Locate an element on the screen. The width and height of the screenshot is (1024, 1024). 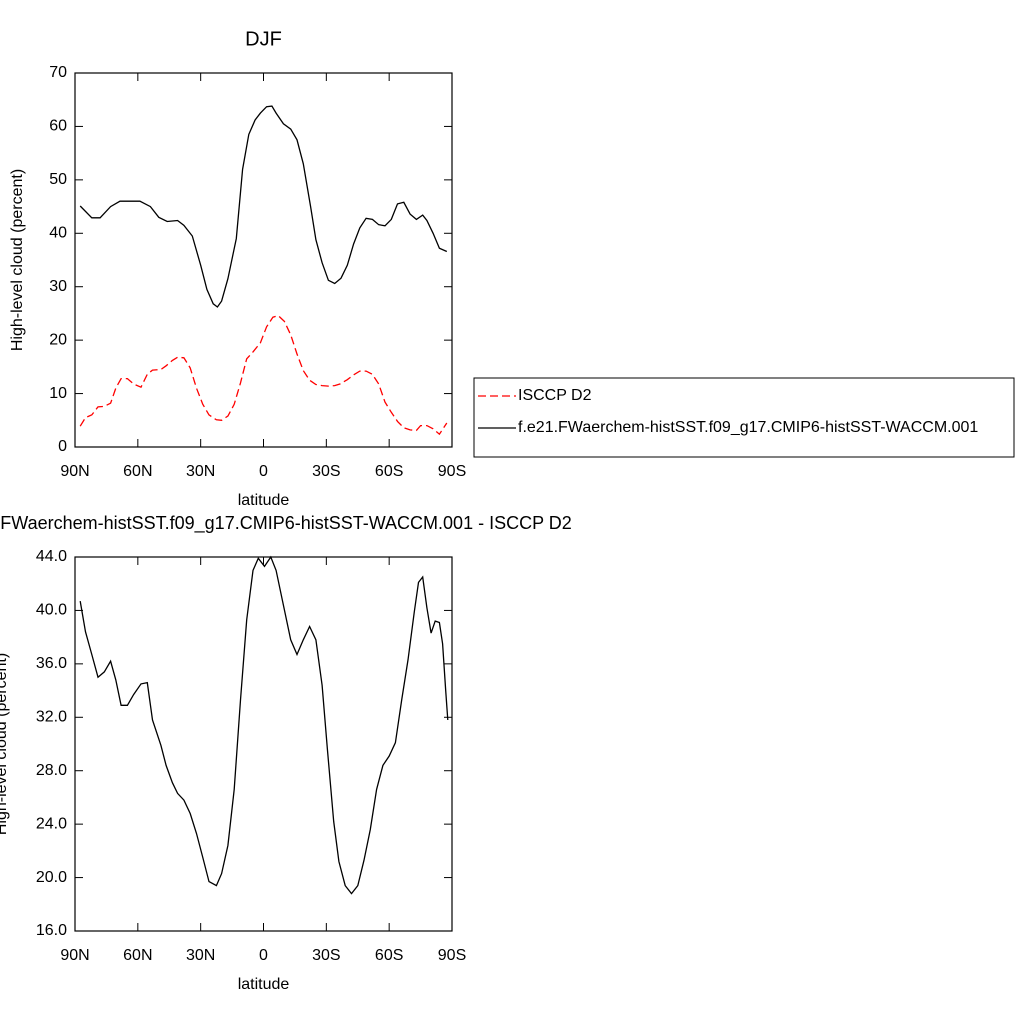
y-tick-label: 60 is located at coordinates (58, 126).